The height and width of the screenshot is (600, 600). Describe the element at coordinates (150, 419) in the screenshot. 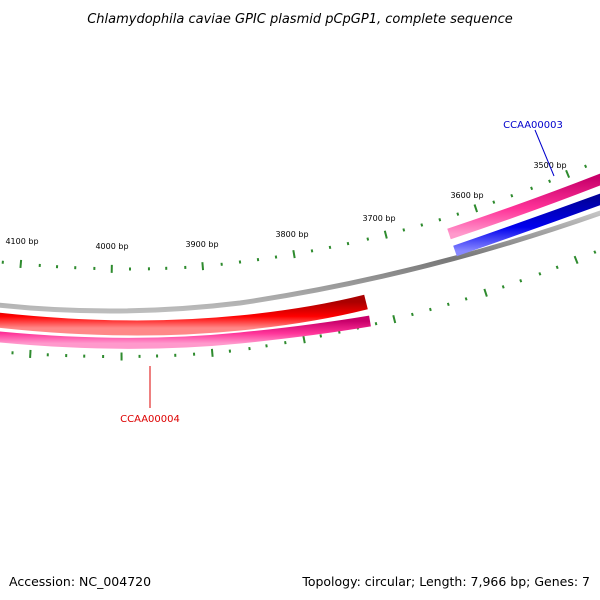

I see `gene-label-ccaa00004: CCAA00004` at that location.